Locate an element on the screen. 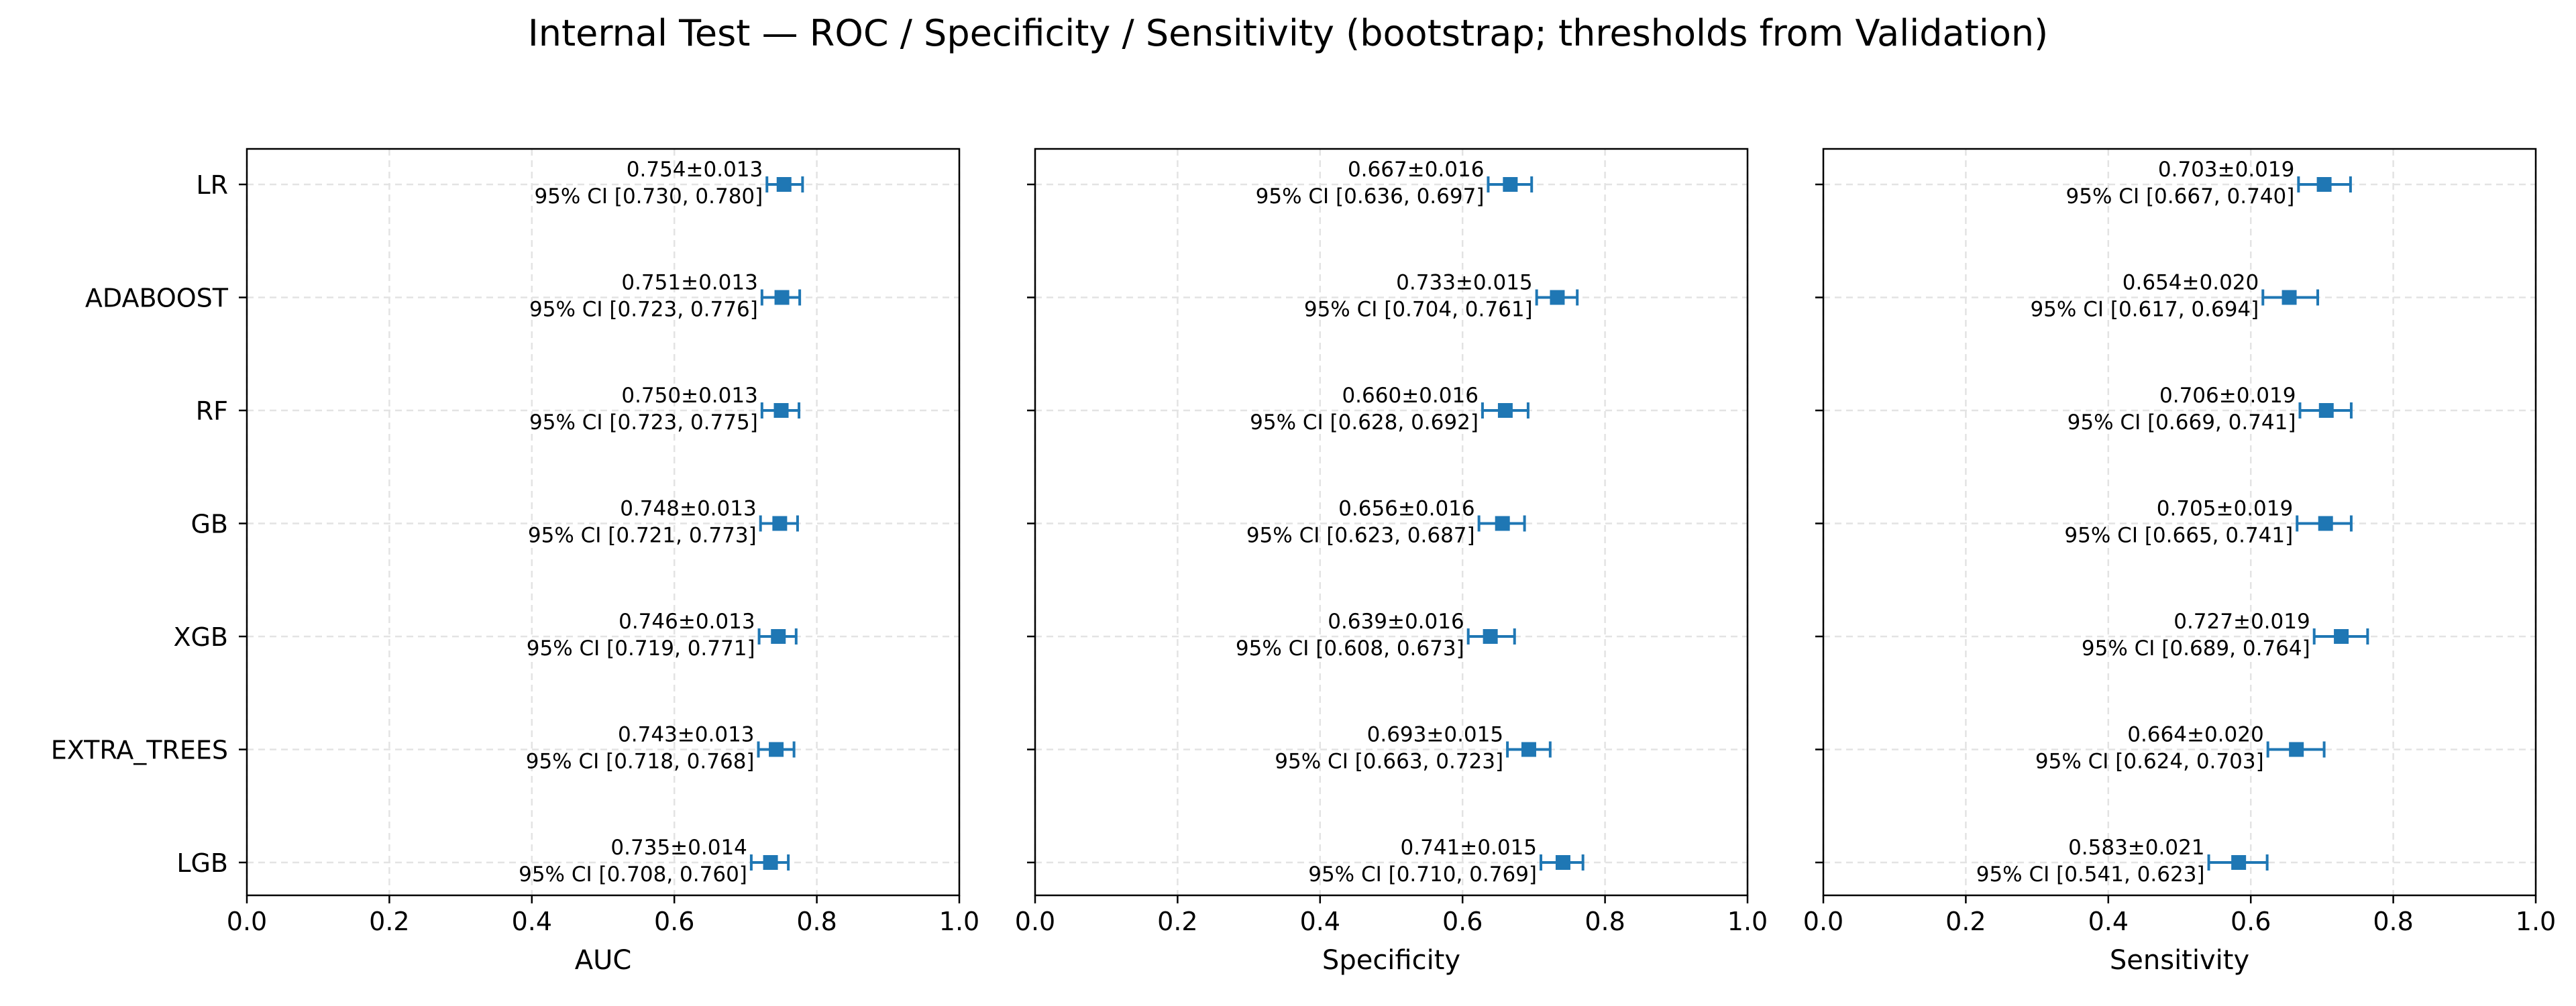  point-label: 0.754±0.013 is located at coordinates (695, 170).